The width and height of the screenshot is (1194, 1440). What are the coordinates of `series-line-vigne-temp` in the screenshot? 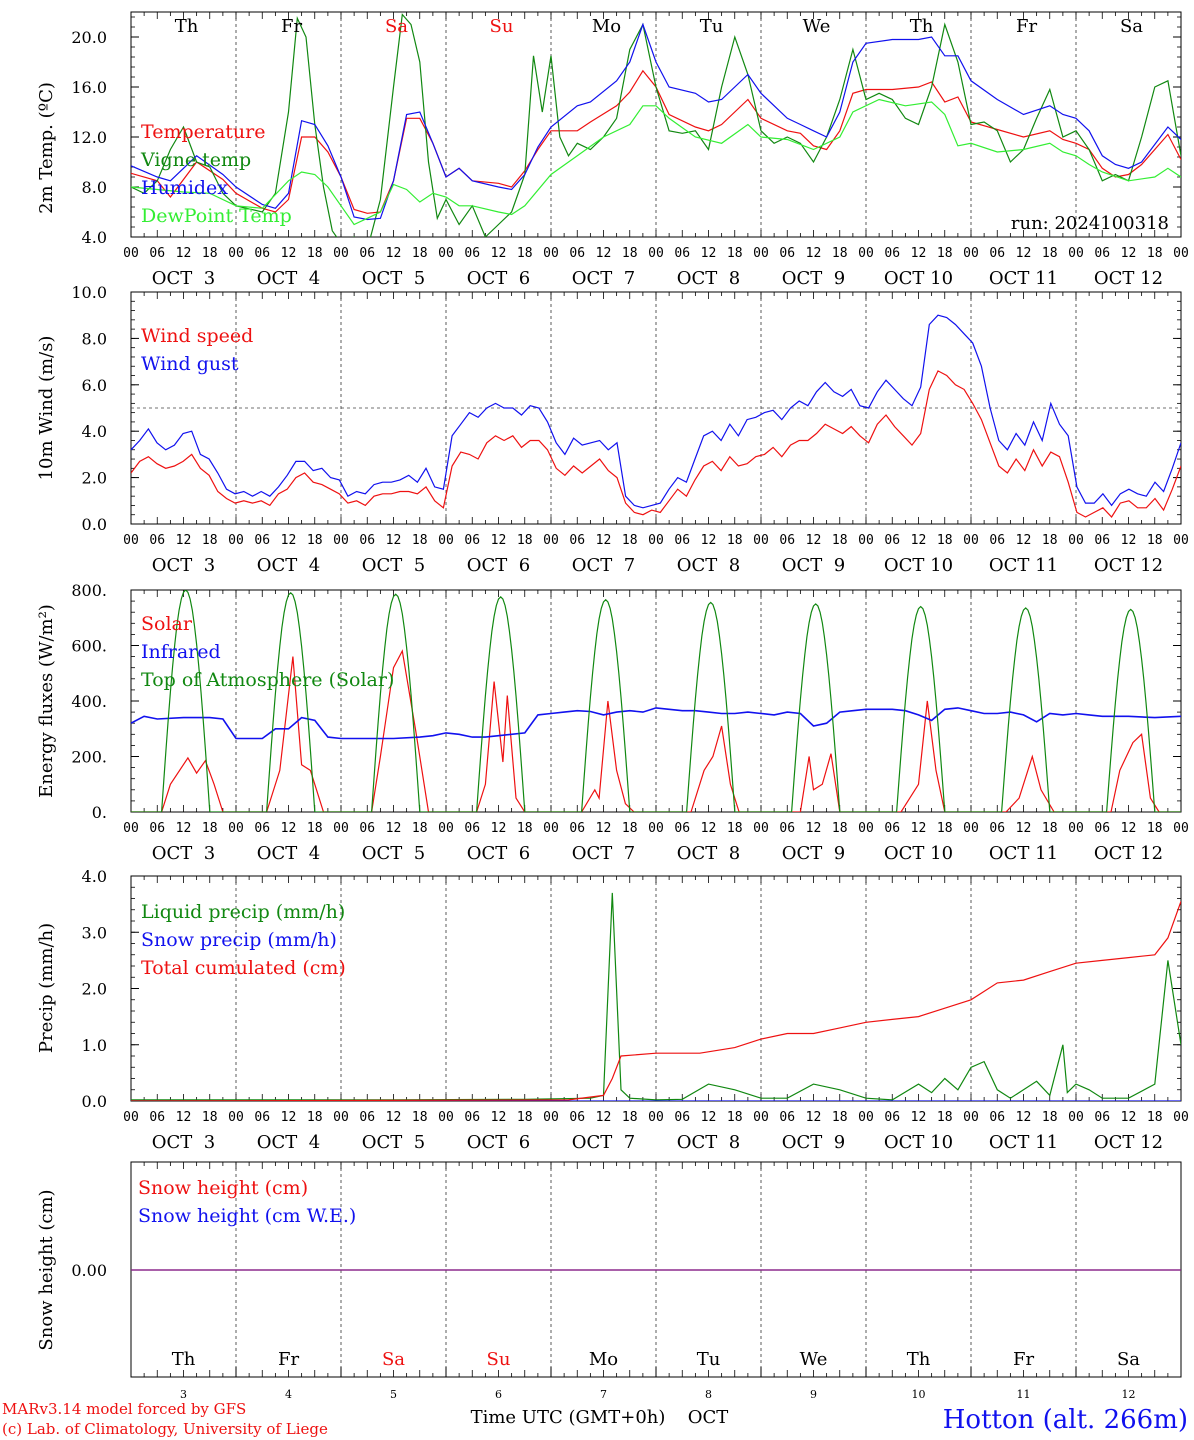 It's located at (656, 125).